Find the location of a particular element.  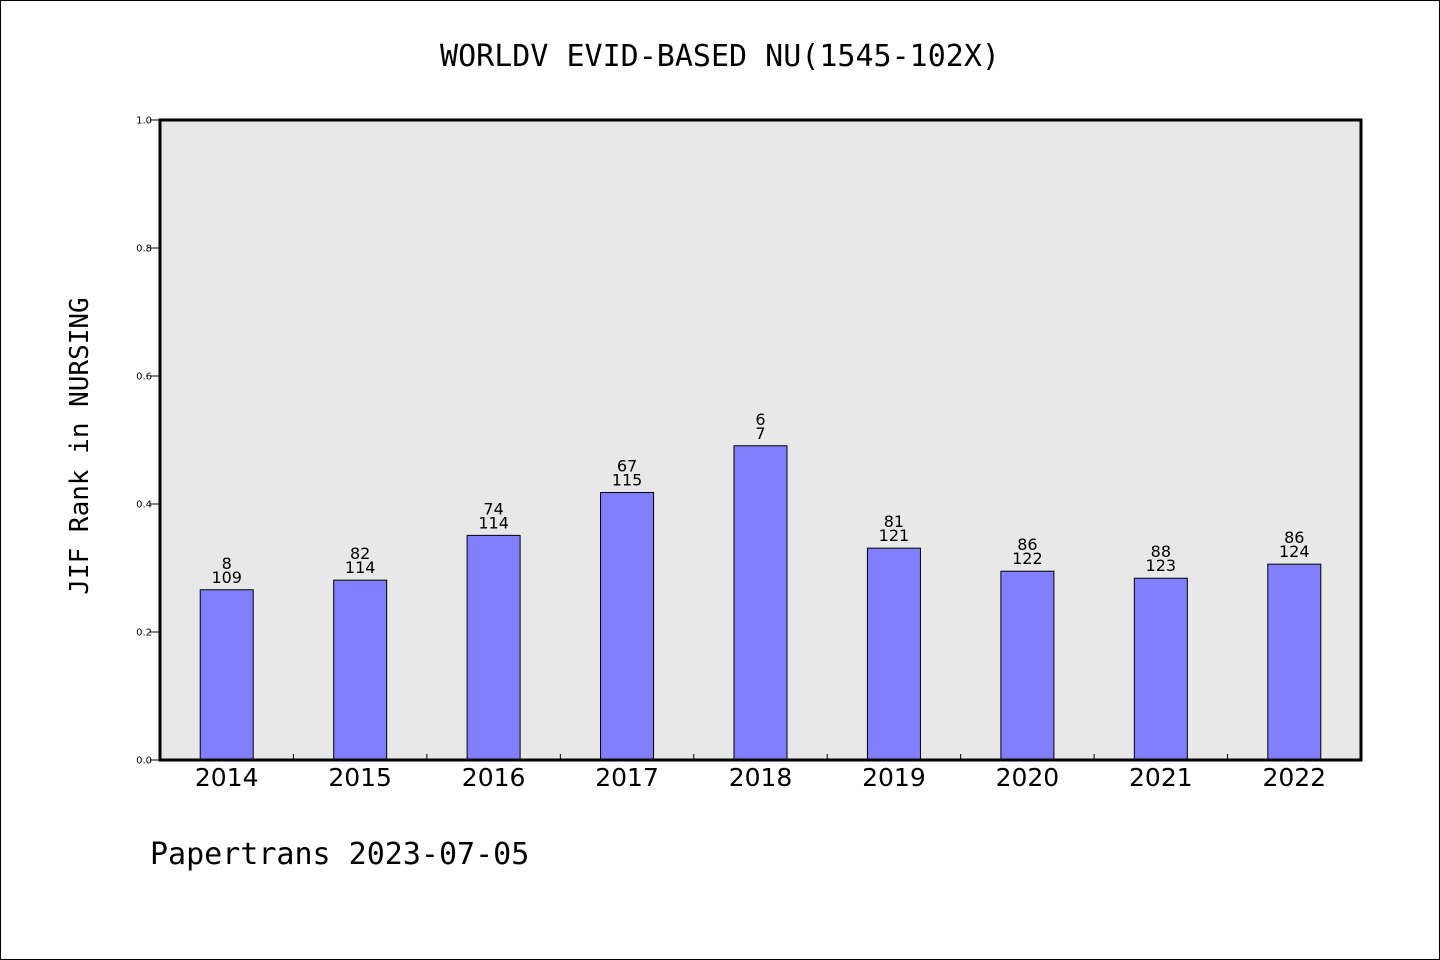

chart-title: WORLDV EVID-BASED NU(1545-102X) is located at coordinates (720, 56).